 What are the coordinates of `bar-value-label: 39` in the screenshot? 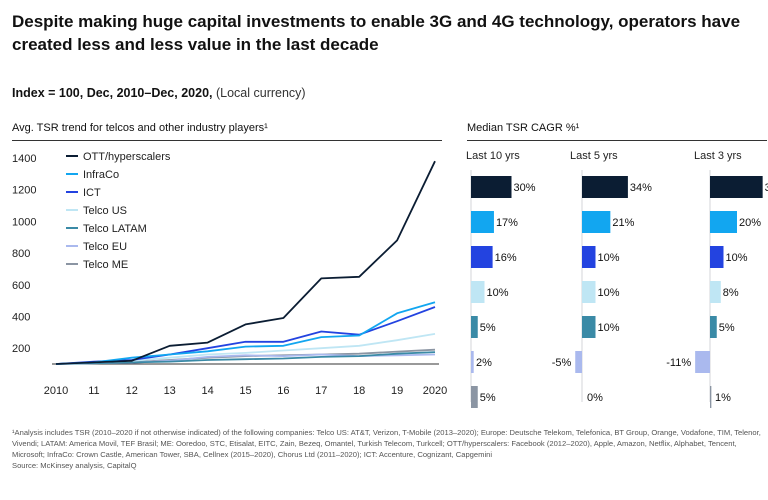 It's located at (766, 188).